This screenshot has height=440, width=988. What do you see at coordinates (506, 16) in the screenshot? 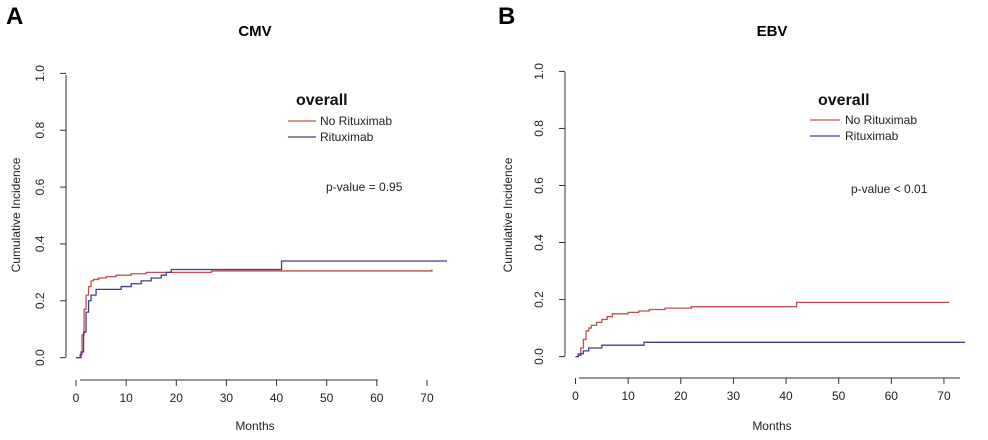
I see `panel-b-letter: B` at bounding box center [506, 16].